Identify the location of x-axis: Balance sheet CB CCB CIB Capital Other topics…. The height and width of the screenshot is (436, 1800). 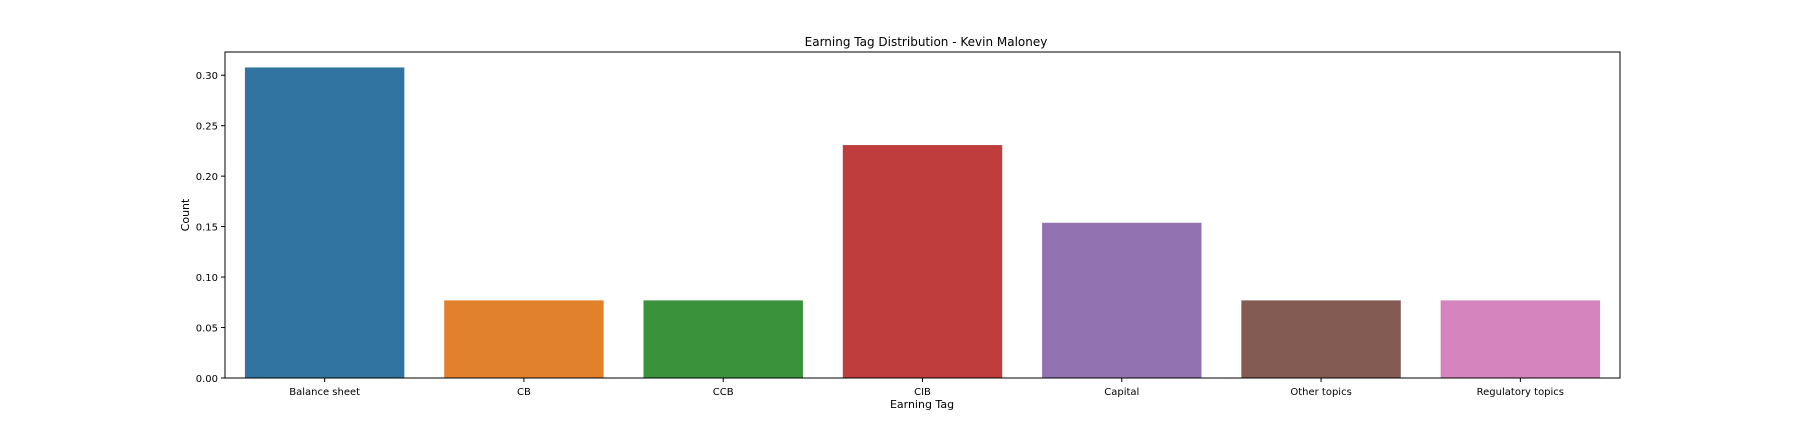
(926, 388).